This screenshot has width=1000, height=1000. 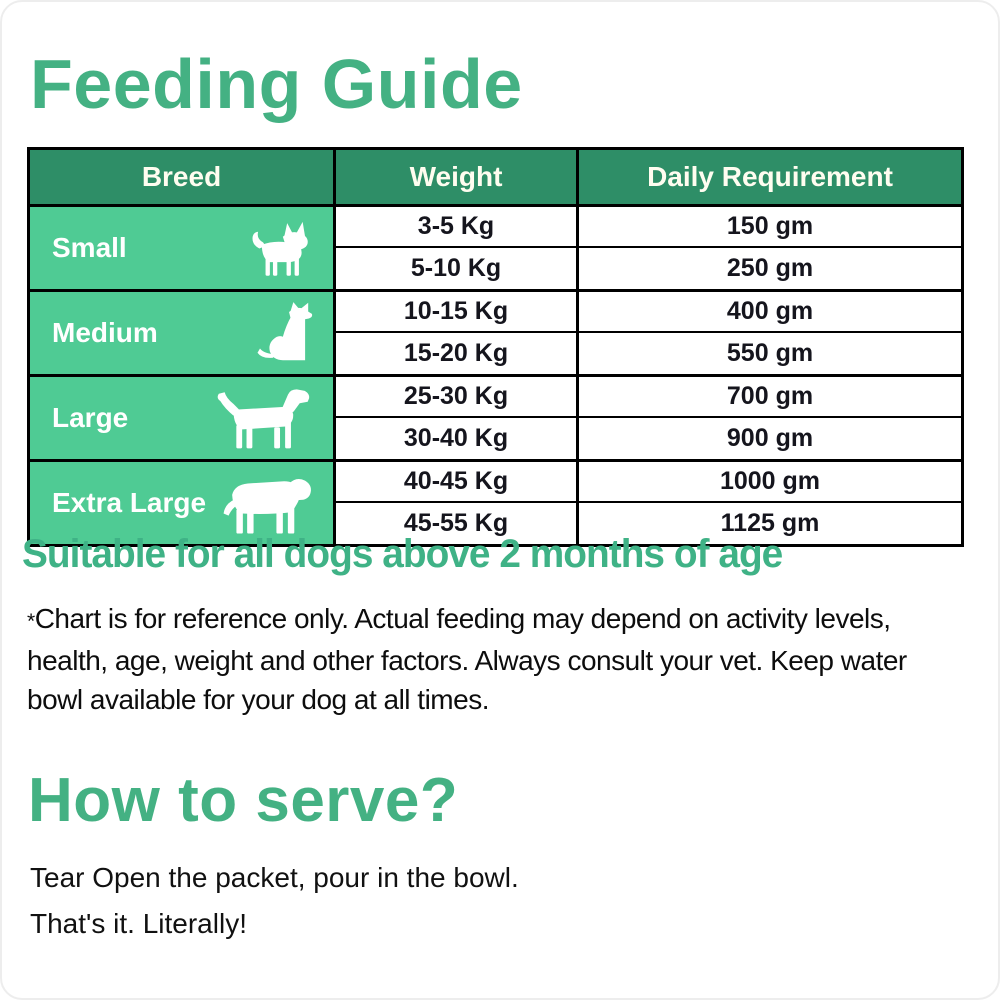 What do you see at coordinates (31, 621) in the screenshot?
I see `asterisk: *` at bounding box center [31, 621].